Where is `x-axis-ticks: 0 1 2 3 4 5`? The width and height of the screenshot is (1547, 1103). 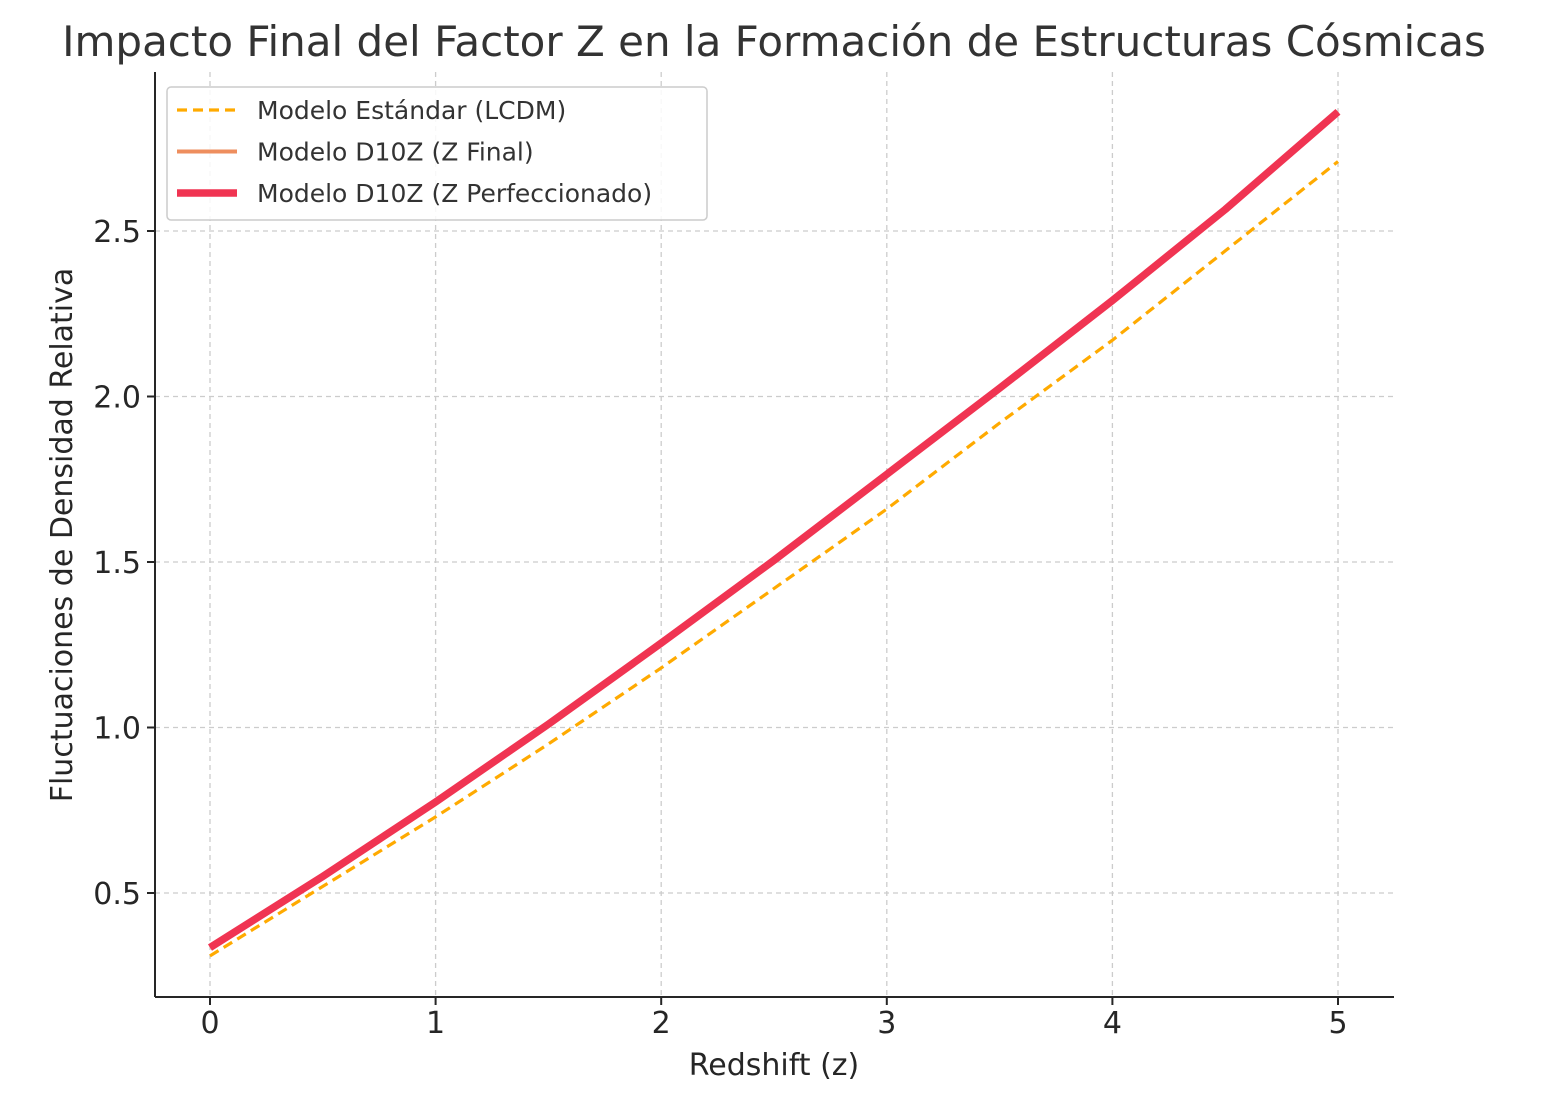
x-axis-ticks: 0 1 2 3 4 5 is located at coordinates (774, 1019).